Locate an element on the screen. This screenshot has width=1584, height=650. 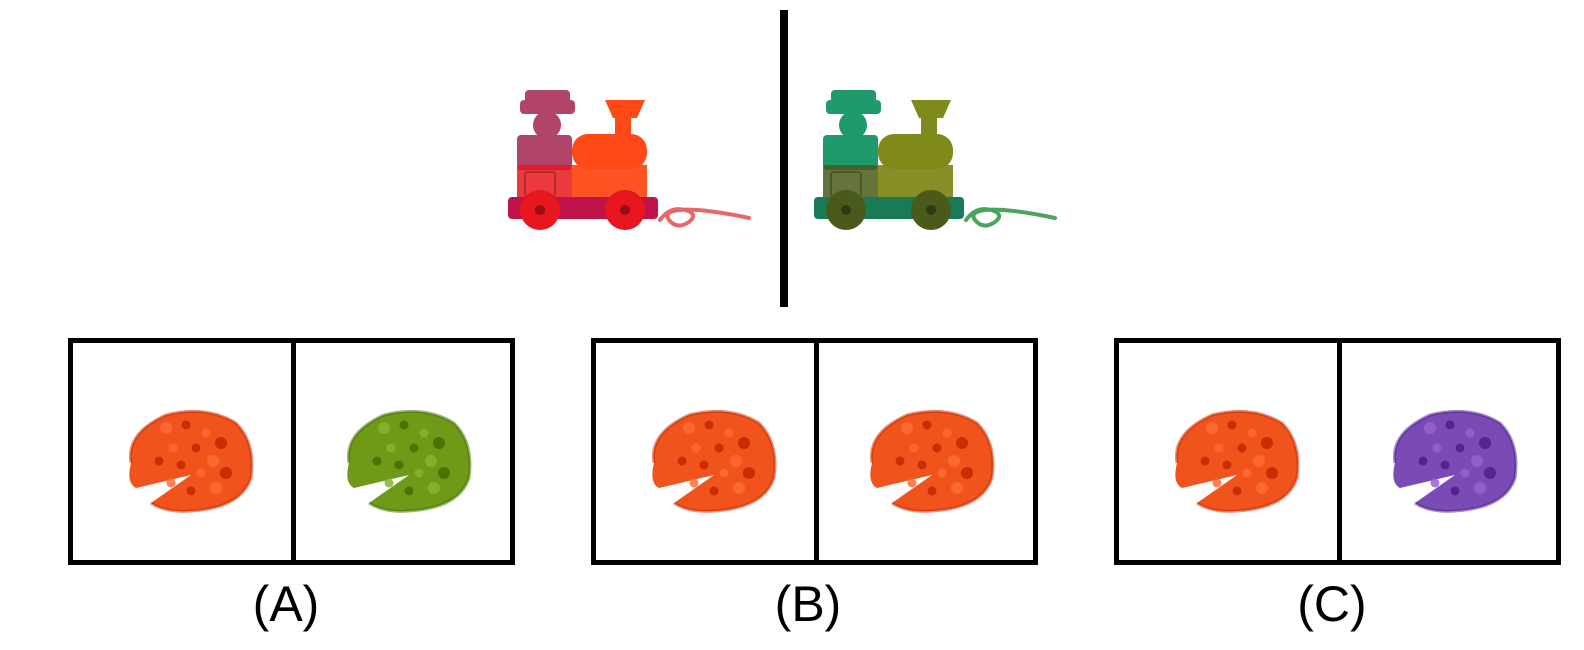
option-a-box is located at coordinates (291, 451).